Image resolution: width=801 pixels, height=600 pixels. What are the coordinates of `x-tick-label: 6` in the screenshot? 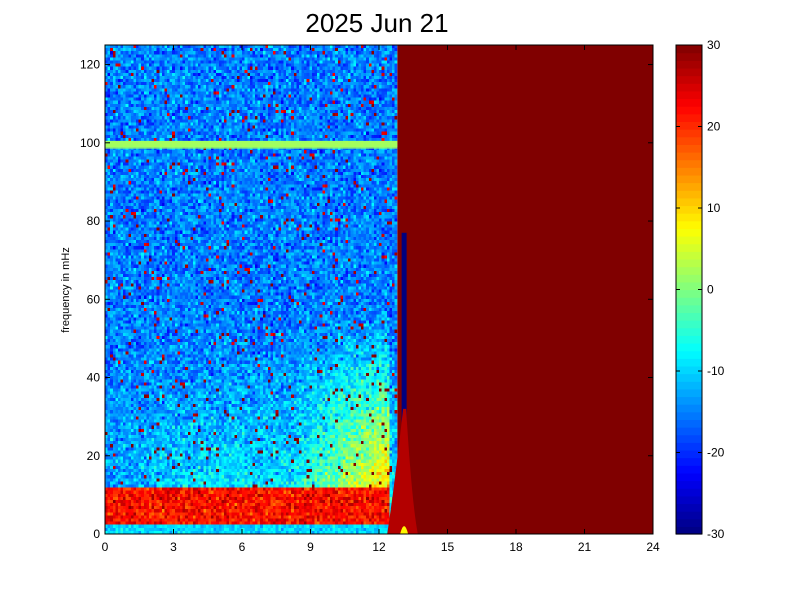 It's located at (242, 547).